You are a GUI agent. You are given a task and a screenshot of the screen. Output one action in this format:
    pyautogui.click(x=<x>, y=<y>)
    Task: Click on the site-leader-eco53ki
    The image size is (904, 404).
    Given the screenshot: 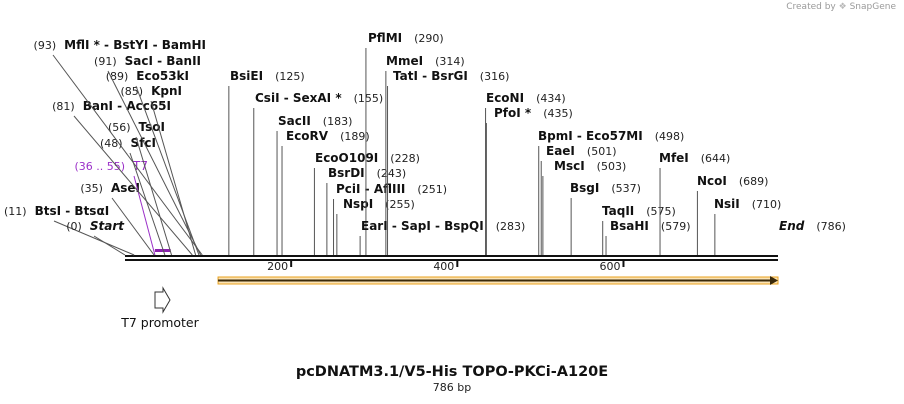 What is the action you would take?
    pyautogui.click(x=167, y=170)
    